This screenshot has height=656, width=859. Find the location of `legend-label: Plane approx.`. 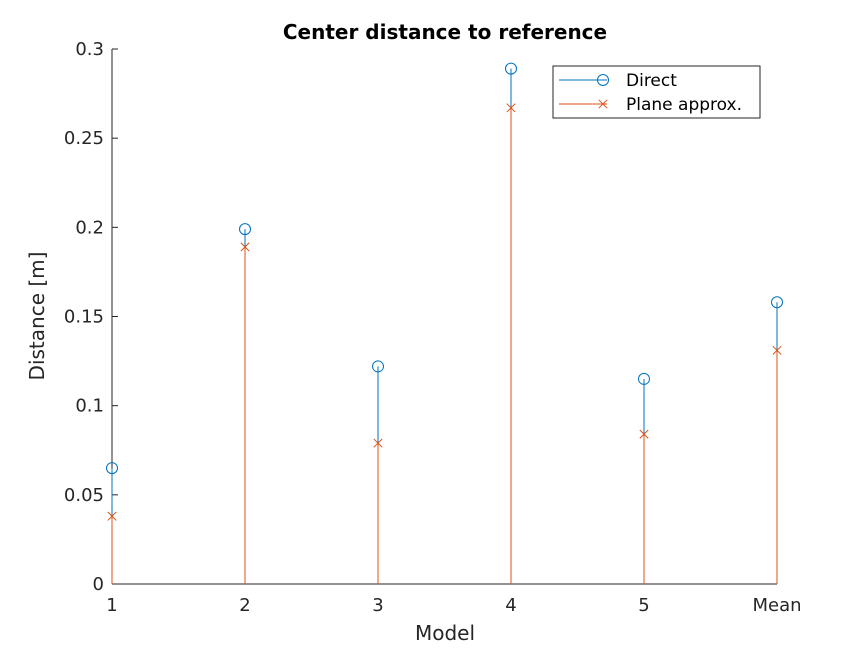

legend-label: Plane approx. is located at coordinates (684, 105).